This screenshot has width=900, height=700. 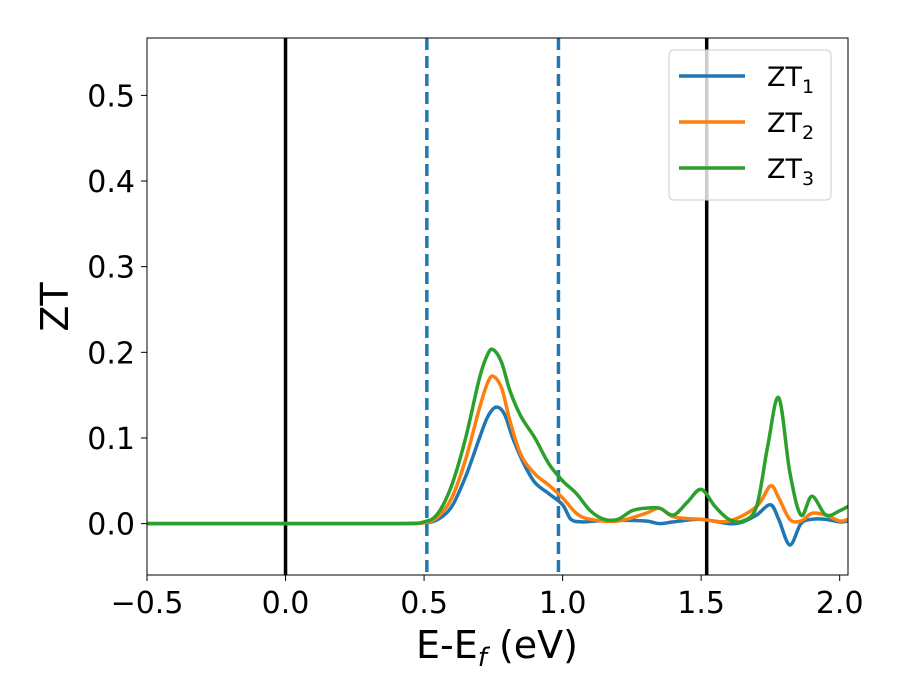 What do you see at coordinates (840, 603) in the screenshot?
I see `x-tick-label: 2.0` at bounding box center [840, 603].